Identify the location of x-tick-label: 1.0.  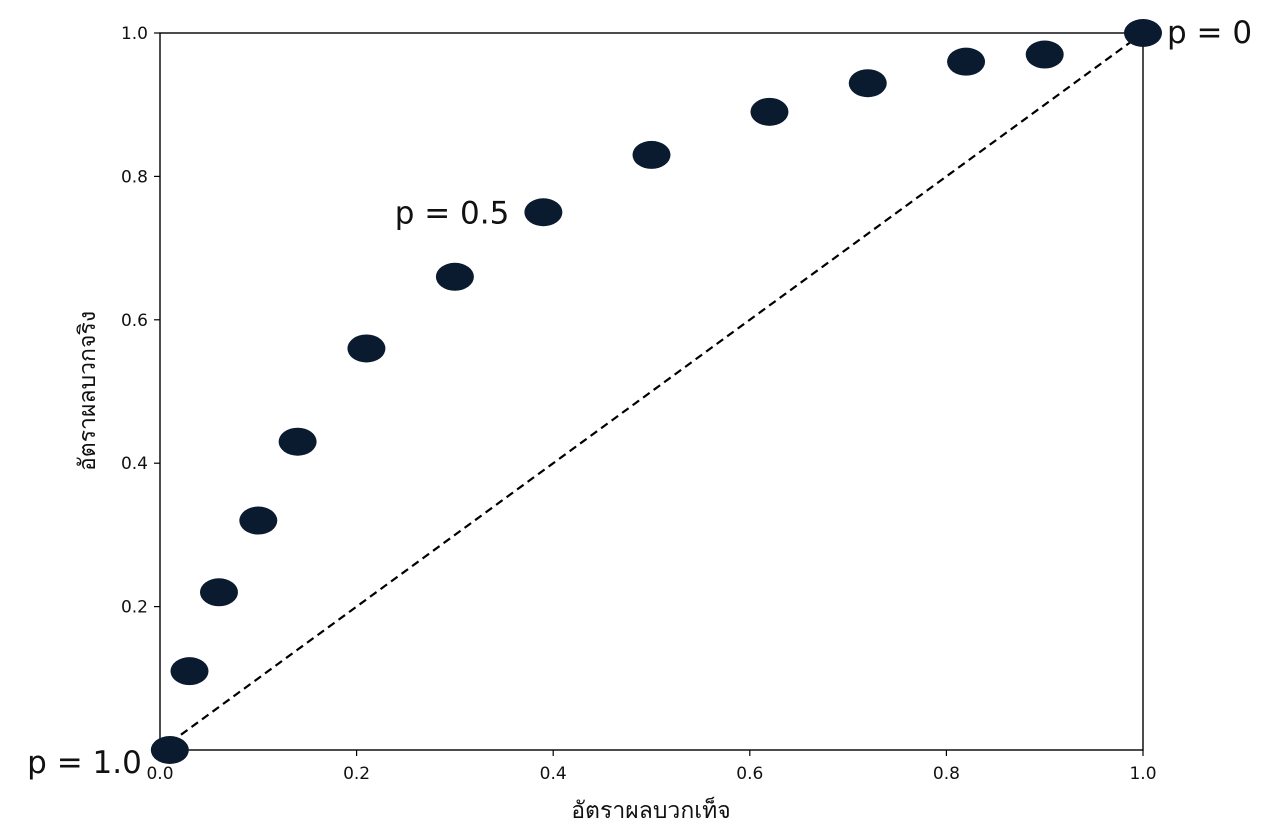
(1142, 774).